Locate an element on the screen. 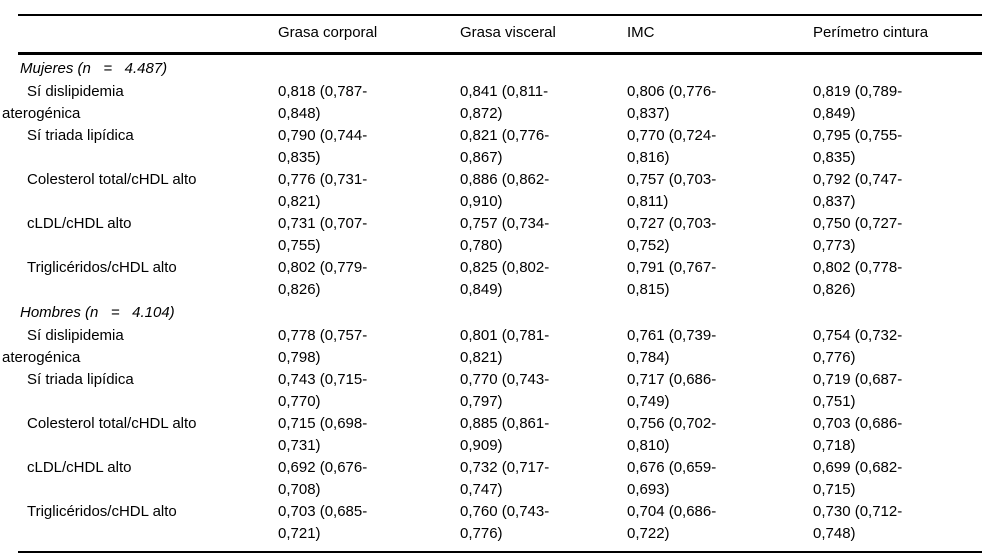 The height and width of the screenshot is (556, 1000). column-header-perimetro-cintura: Perímetro cintura is located at coordinates (871, 32).